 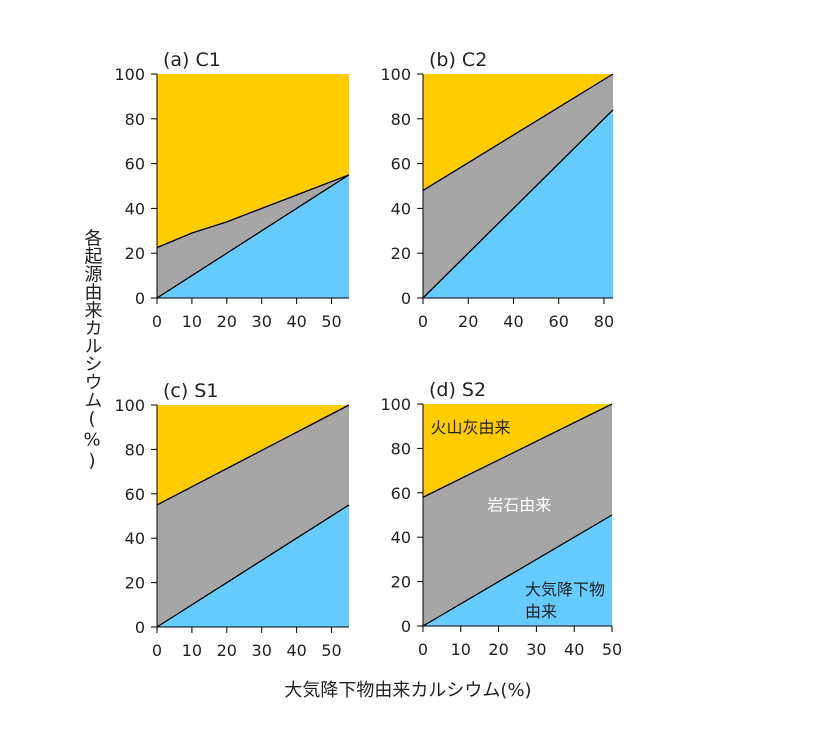 I want to click on panel-title: (d) S2, so click(x=457, y=390).